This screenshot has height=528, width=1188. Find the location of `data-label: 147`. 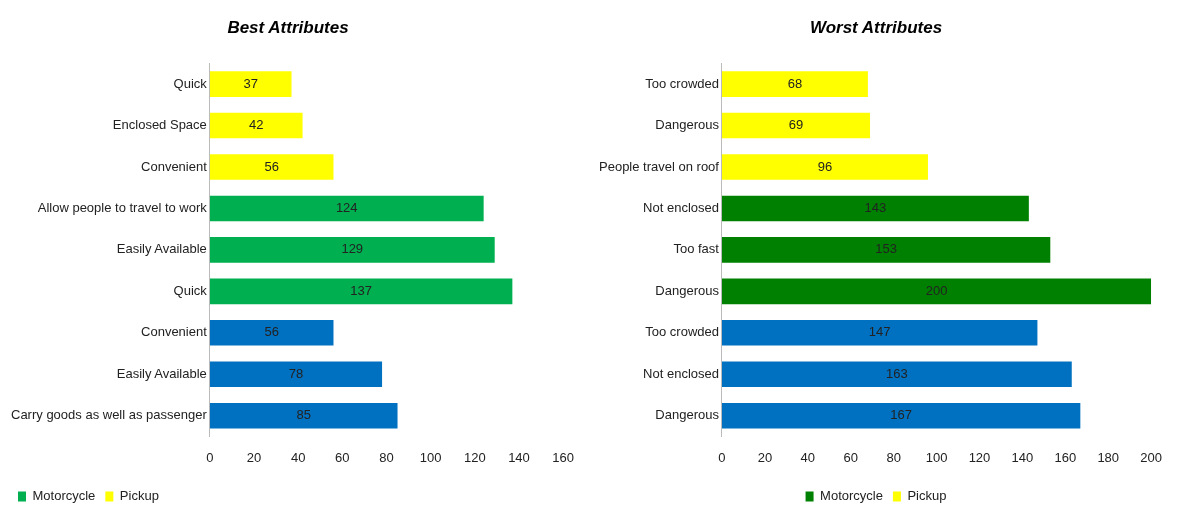

data-label: 147 is located at coordinates (879, 332).